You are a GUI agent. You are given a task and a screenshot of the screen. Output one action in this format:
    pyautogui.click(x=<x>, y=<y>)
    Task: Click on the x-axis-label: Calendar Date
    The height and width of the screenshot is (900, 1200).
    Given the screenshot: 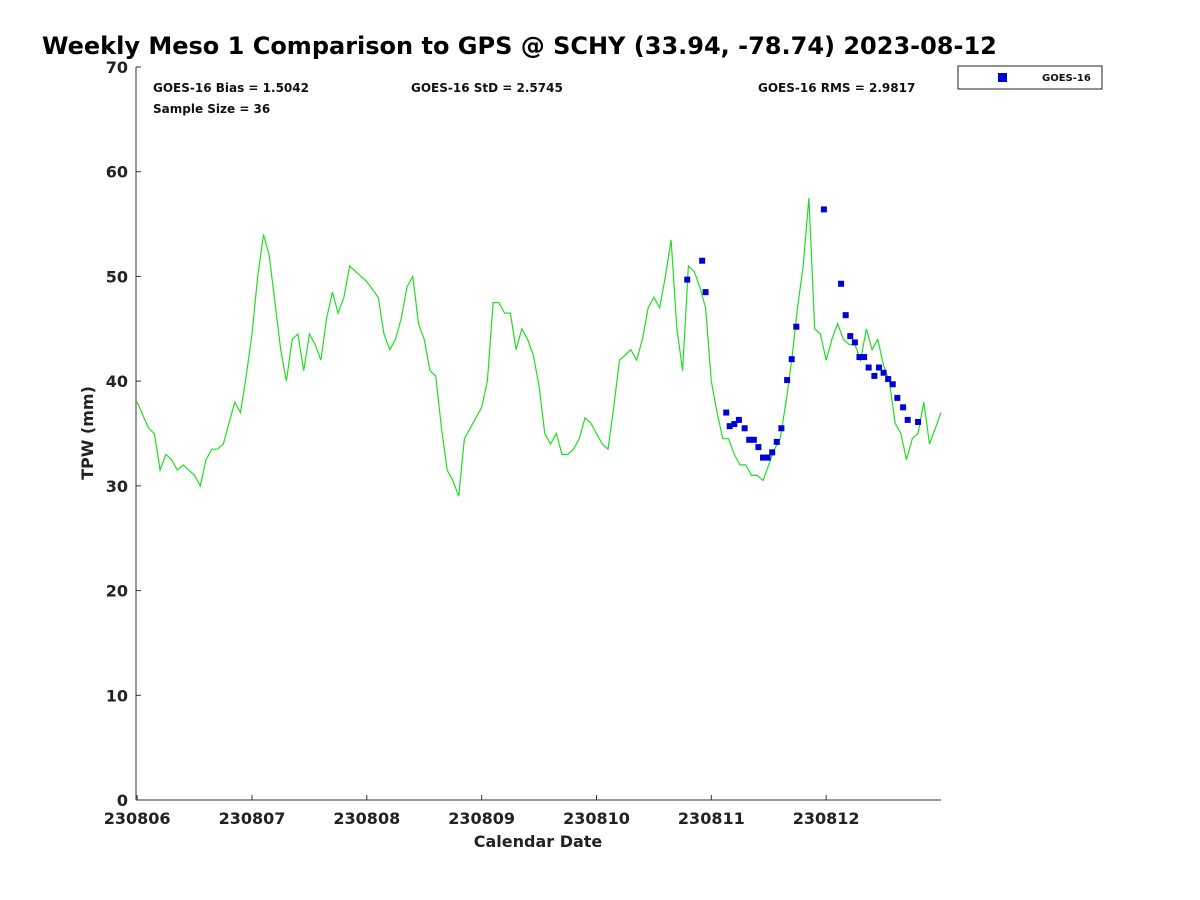 What is the action you would take?
    pyautogui.click(x=538, y=841)
    